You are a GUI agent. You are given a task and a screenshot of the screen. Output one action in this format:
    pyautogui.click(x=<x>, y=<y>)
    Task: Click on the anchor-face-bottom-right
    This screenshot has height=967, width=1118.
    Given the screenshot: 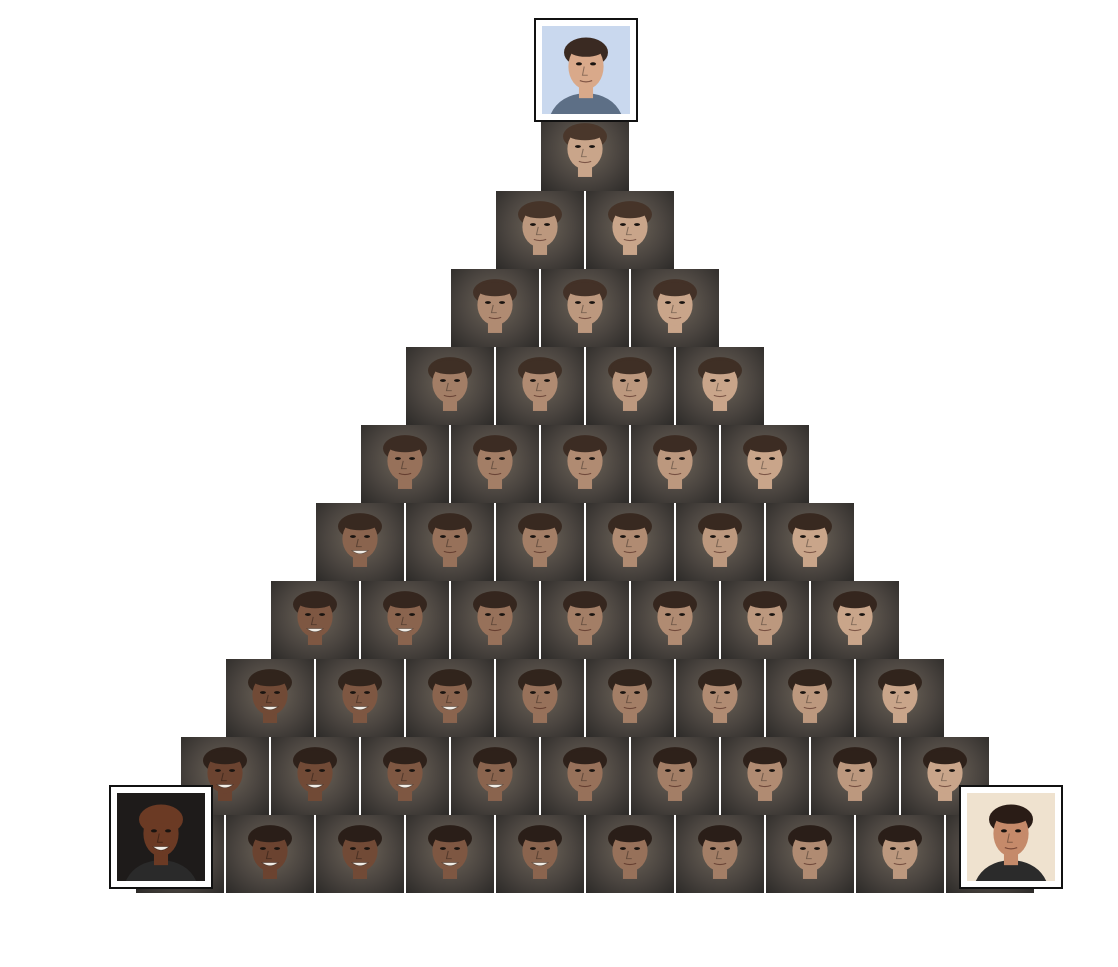 What is the action you would take?
    pyautogui.click(x=1011, y=837)
    